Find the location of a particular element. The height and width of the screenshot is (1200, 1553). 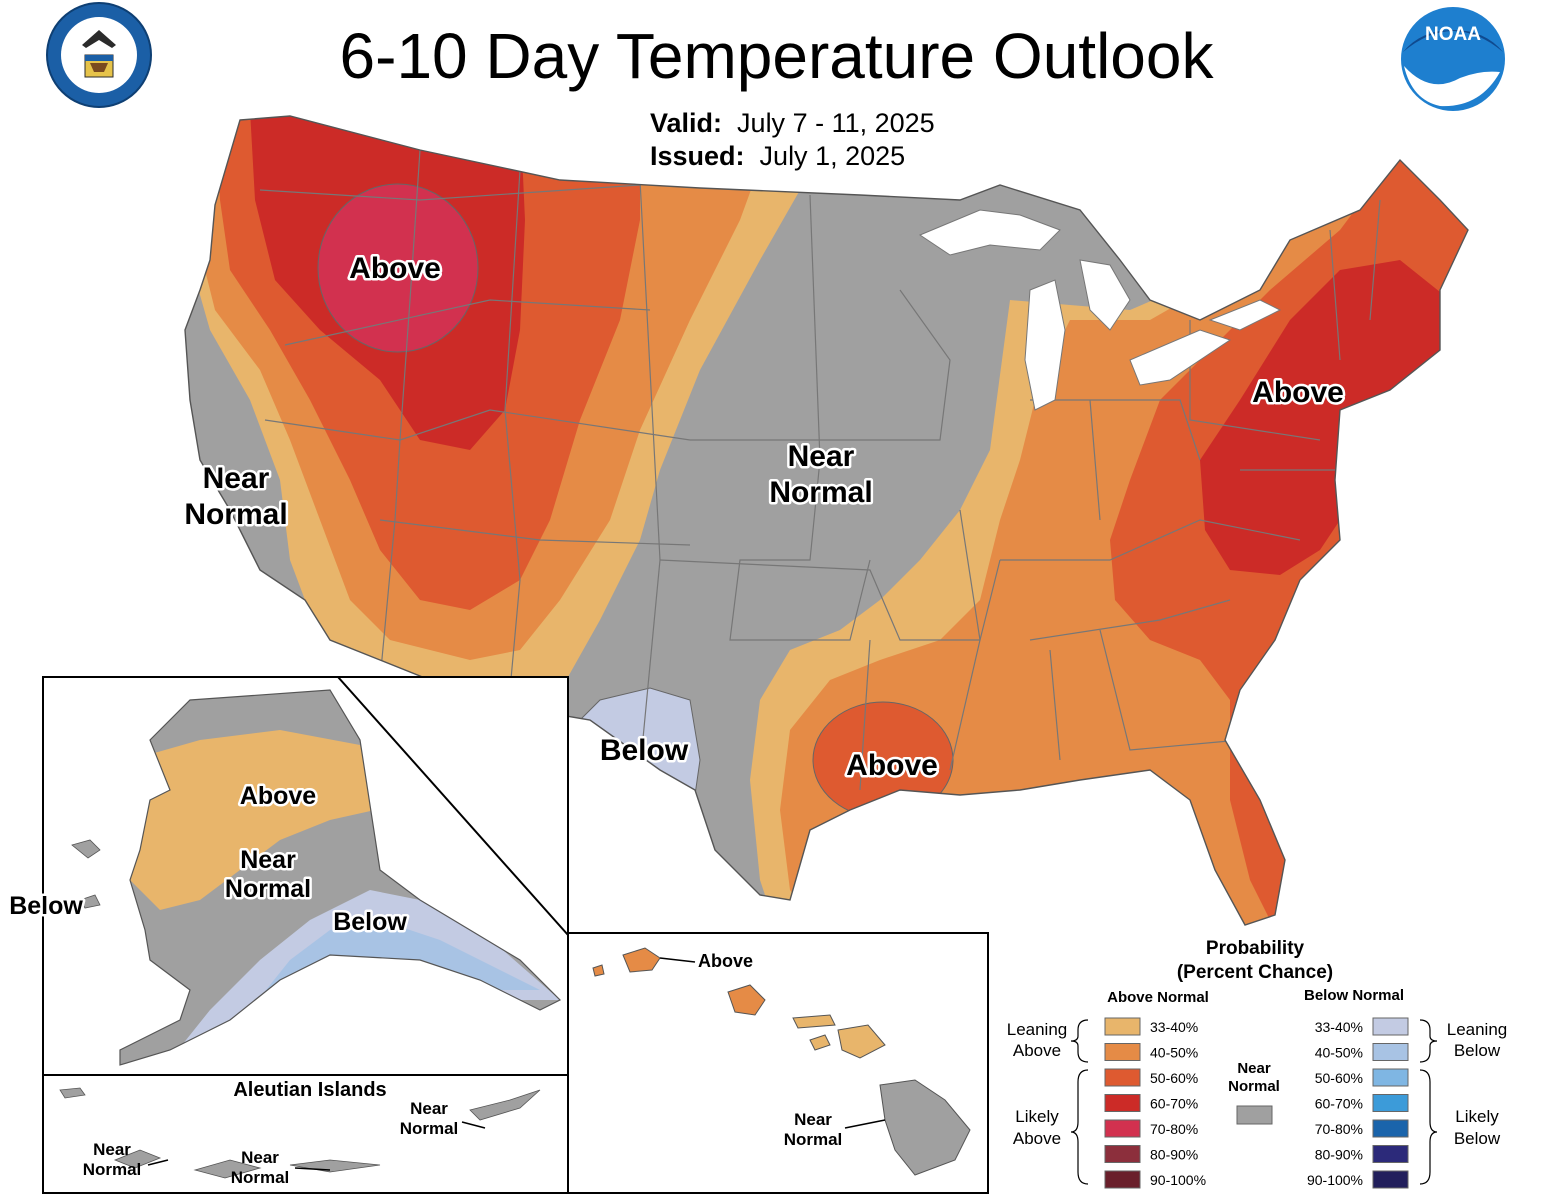

alaska-below-west: Below is located at coordinates (46, 906).